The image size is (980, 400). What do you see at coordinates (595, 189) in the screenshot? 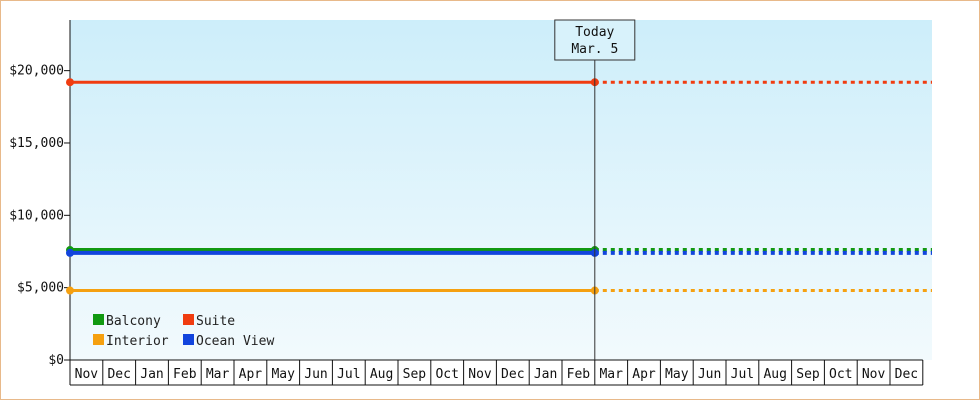
I see `today-marker: Today Mar. 5` at bounding box center [595, 189].